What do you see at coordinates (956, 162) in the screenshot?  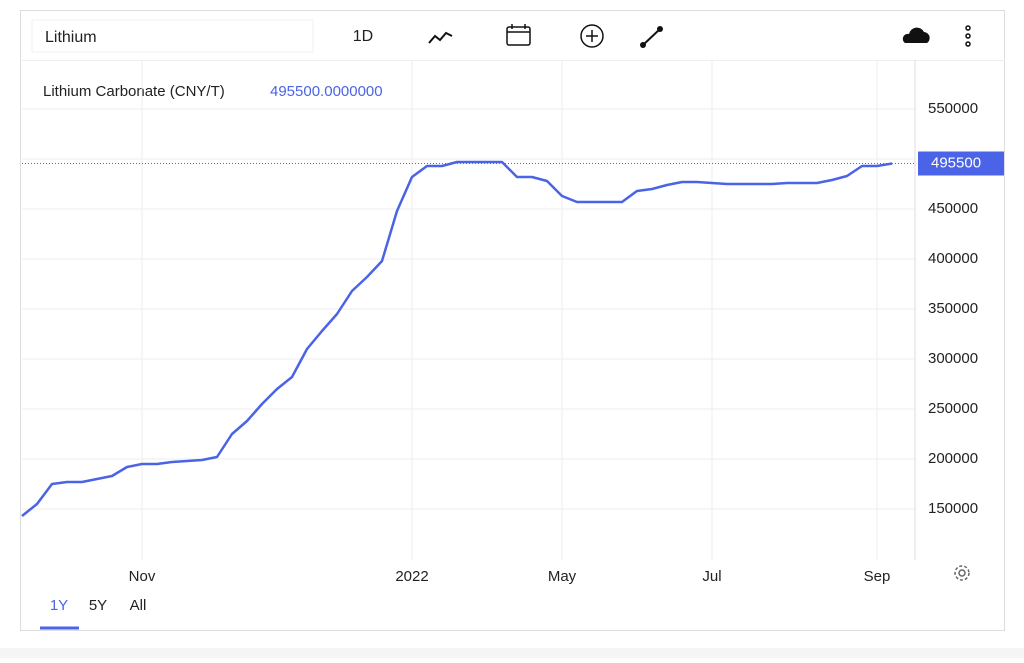 I see `last-value-label: 495500` at bounding box center [956, 162].